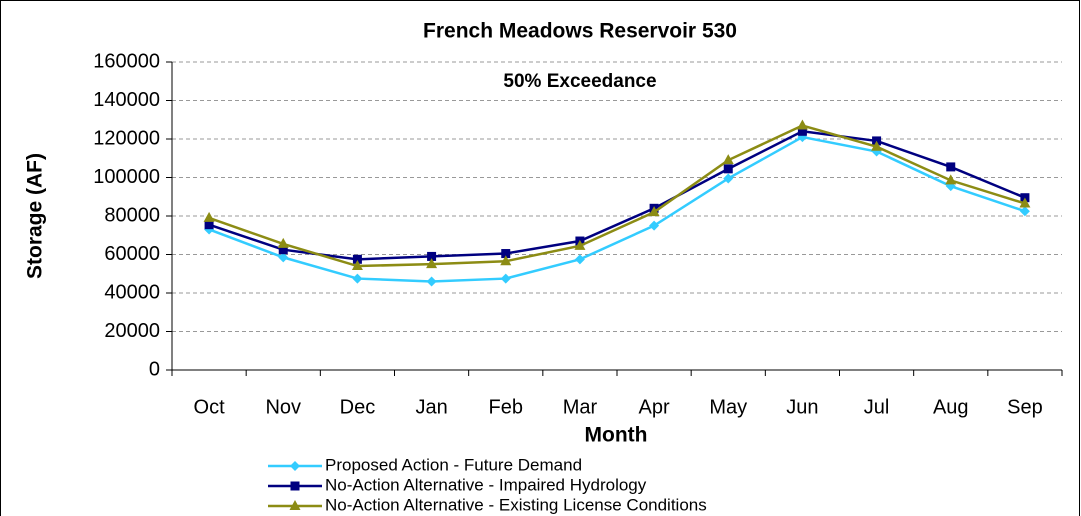 The image size is (1081, 516). What do you see at coordinates (283, 407) in the screenshot?
I see `x-tick-label: Nov` at bounding box center [283, 407].